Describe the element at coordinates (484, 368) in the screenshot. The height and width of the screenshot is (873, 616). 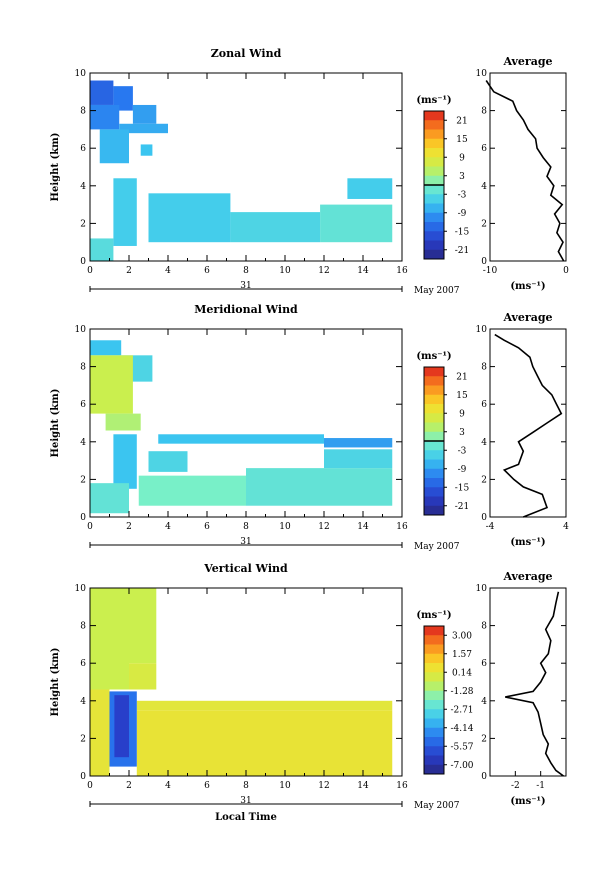
I see `average-y-tick-label: 8` at that location.